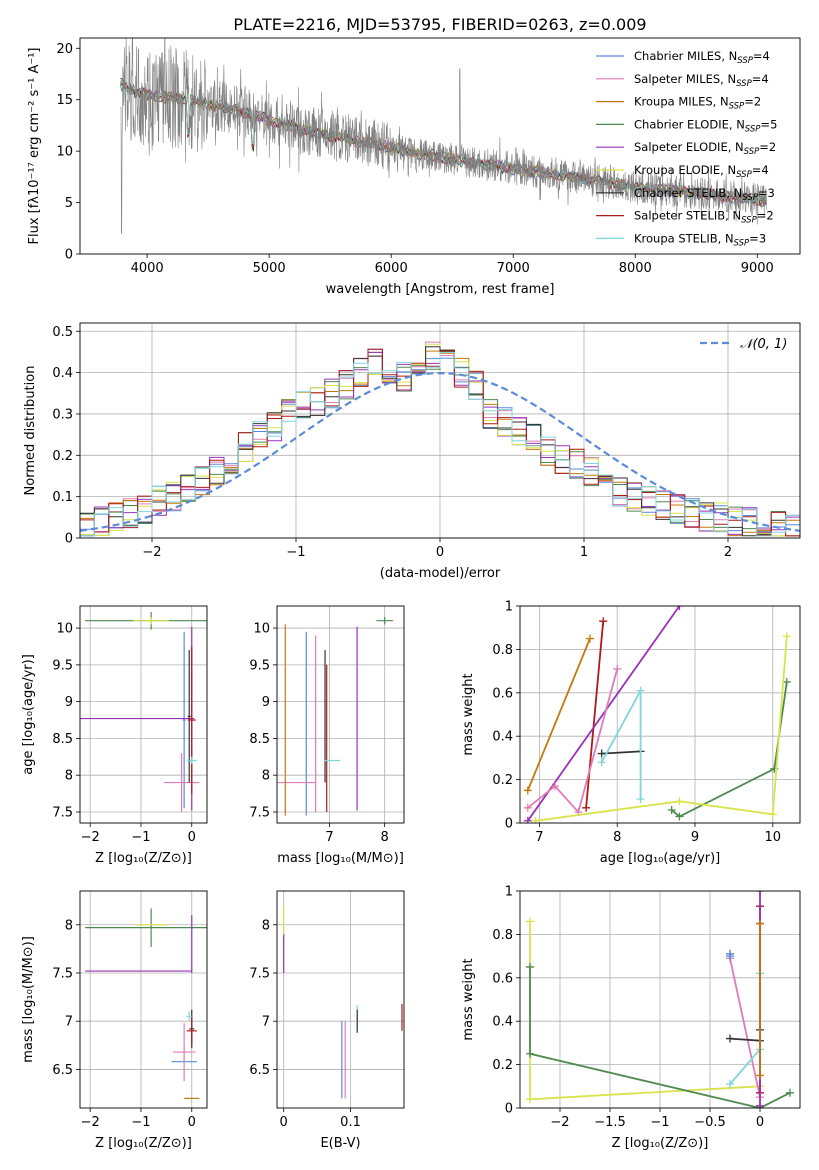 The image size is (819, 1170). I want to click on y-axis-label: mass weight, so click(468, 999).